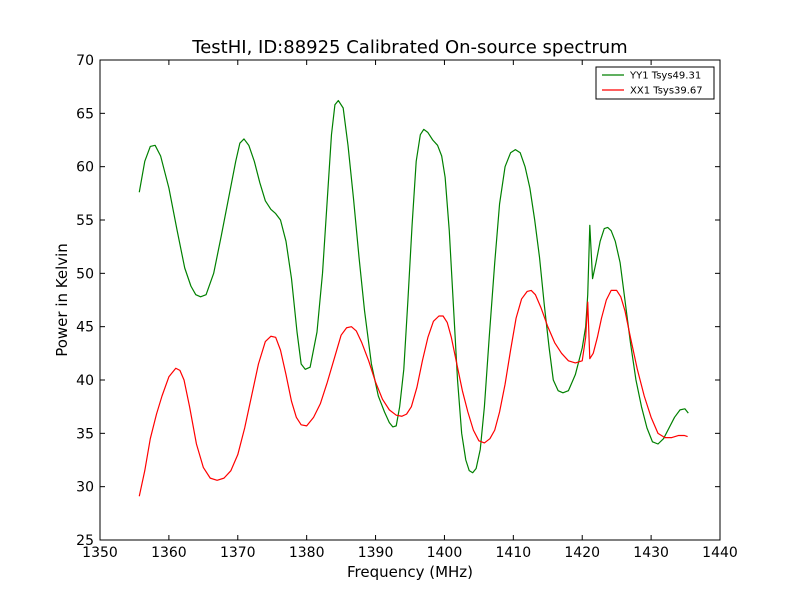 This screenshot has width=800, height=600. I want to click on x-axis-label: Frequency (MHz), so click(410, 572).